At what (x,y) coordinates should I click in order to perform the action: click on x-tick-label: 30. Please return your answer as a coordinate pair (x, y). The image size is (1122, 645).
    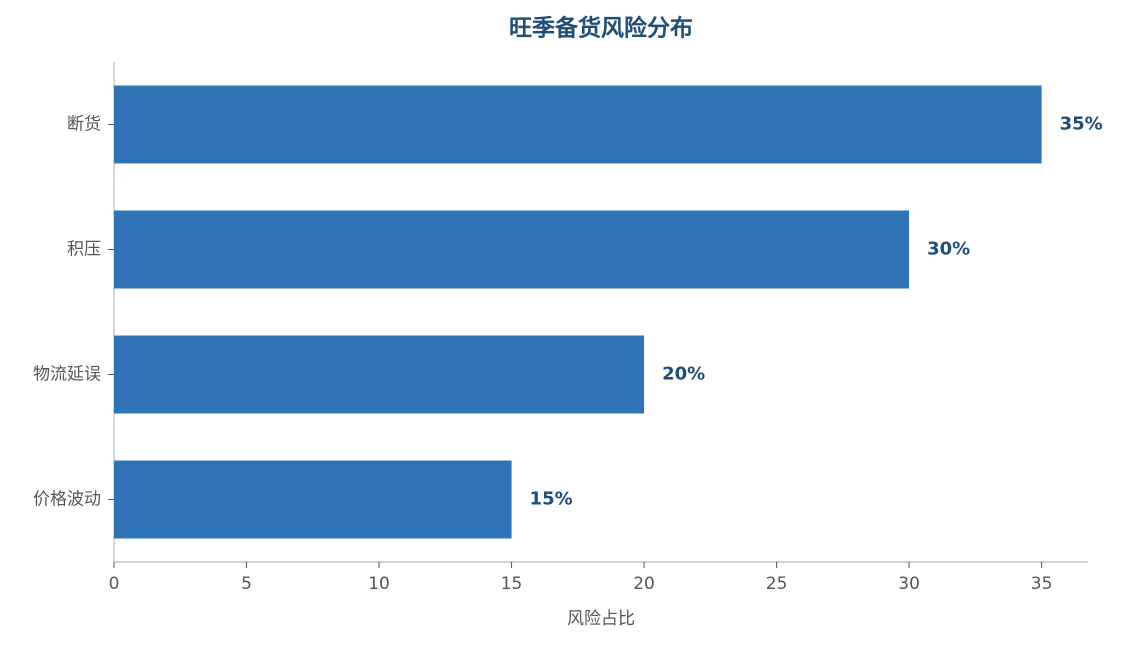
    Looking at the image, I should click on (909, 584).